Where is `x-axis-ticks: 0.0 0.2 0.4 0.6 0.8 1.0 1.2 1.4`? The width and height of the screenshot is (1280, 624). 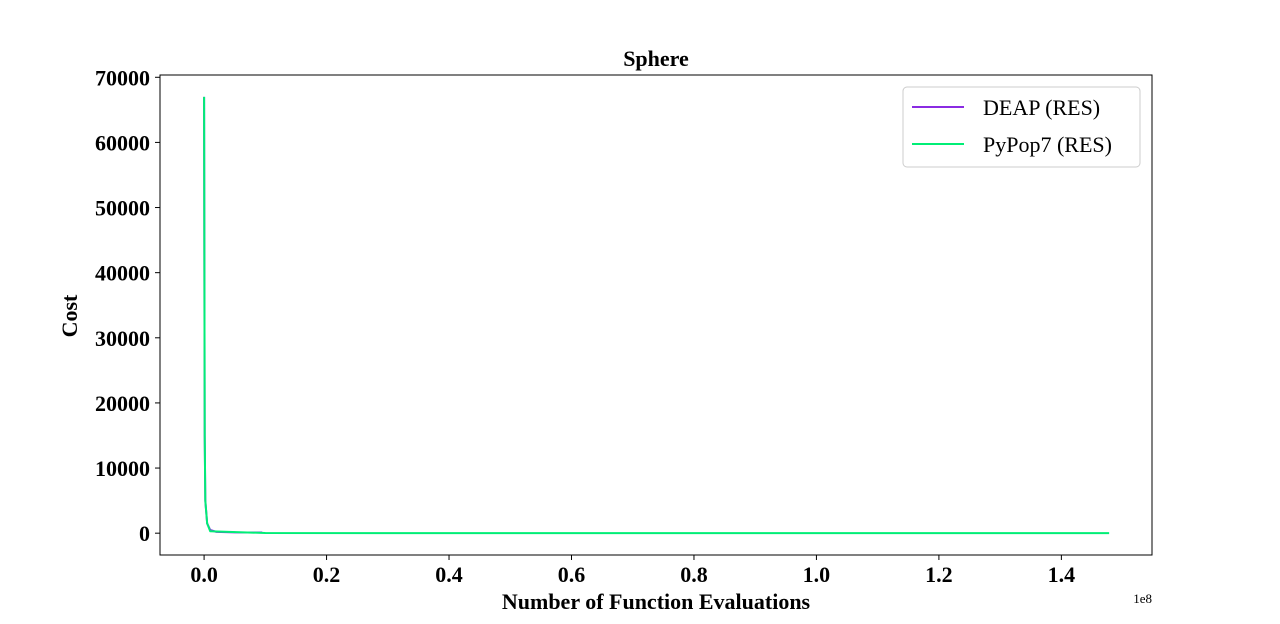 x-axis-ticks: 0.0 0.2 0.4 0.6 0.8 1.0 1.2 1.4 is located at coordinates (632, 571).